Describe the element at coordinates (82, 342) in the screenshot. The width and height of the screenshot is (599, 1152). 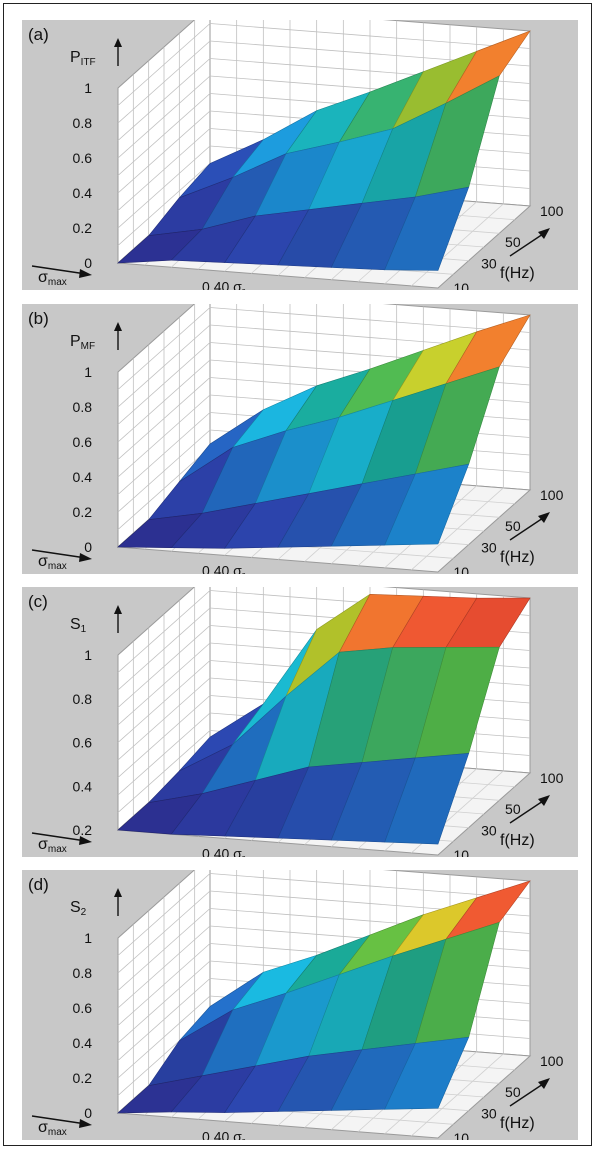
I see `z-axis-label: PMF` at that location.